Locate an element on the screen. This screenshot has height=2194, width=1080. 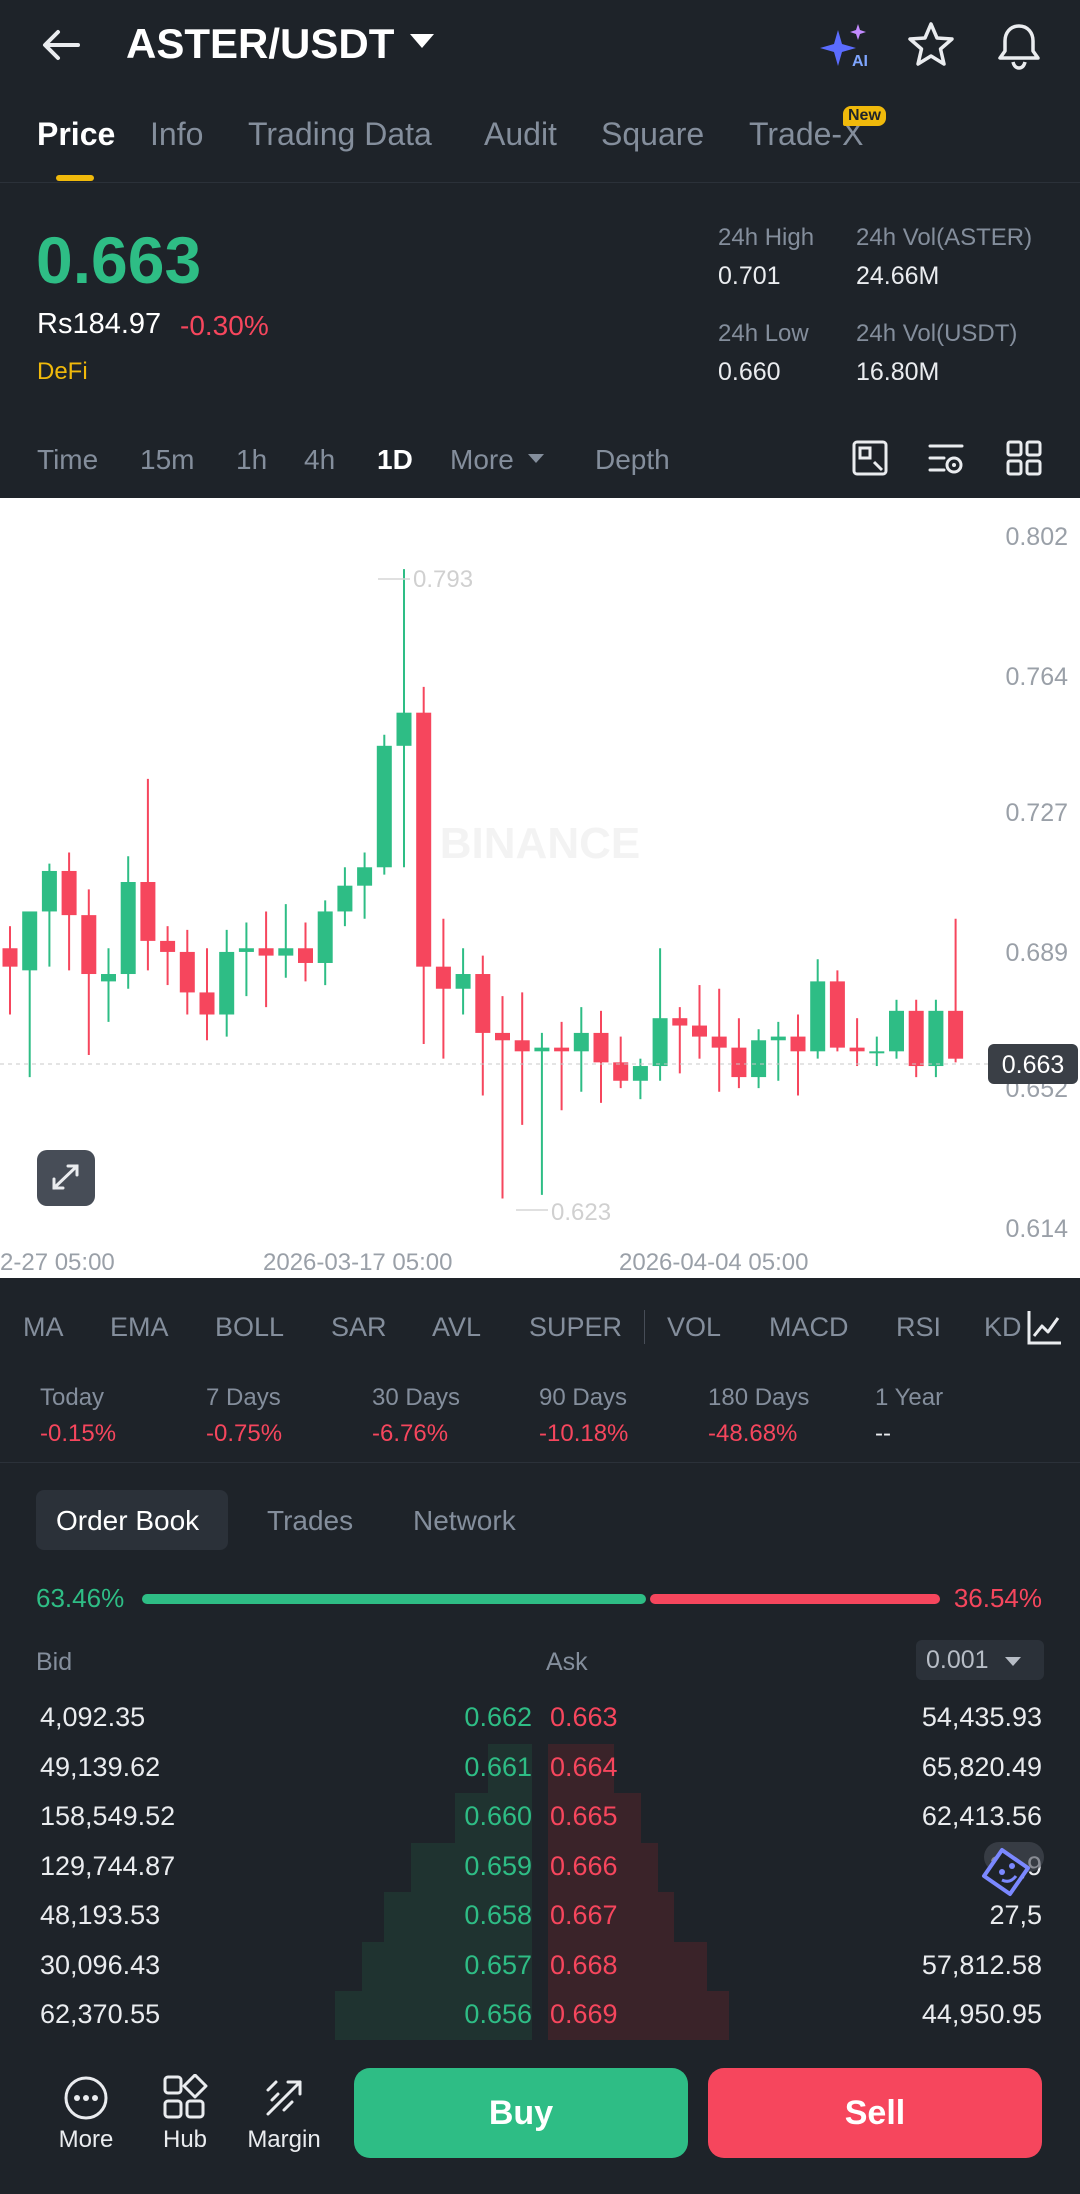
tf-1h: 1h is located at coordinates (252, 459).